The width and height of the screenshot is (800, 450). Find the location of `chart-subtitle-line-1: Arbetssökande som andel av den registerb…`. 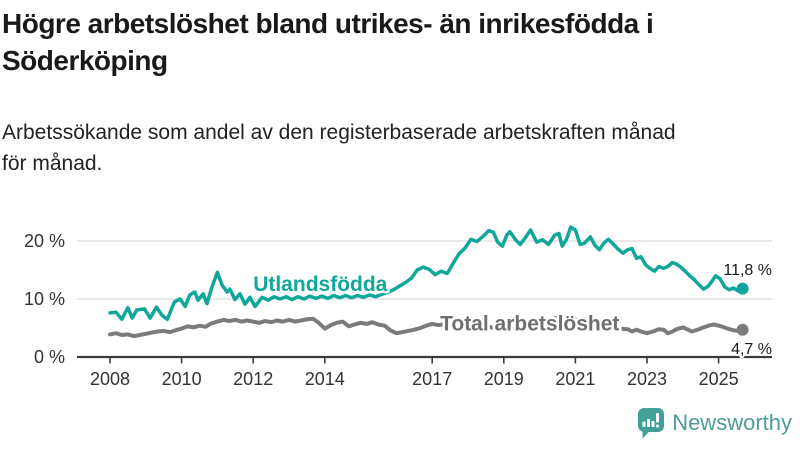

chart-subtitle-line-1: Arbetssökande som andel av den registerb… is located at coordinates (339, 132).